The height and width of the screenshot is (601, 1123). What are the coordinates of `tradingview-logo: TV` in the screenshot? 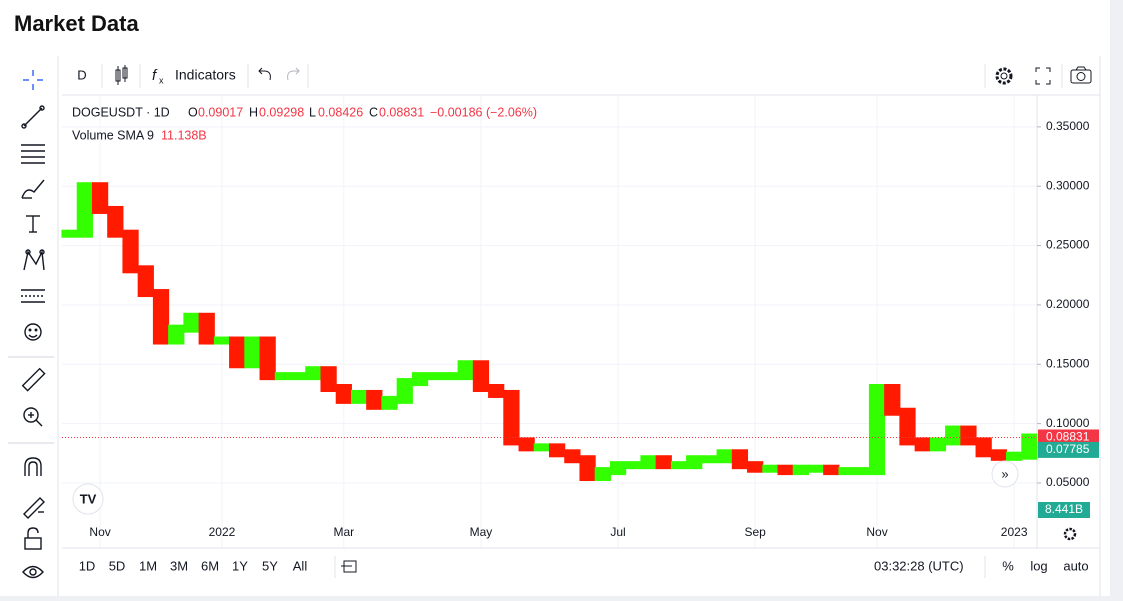 It's located at (88, 499).